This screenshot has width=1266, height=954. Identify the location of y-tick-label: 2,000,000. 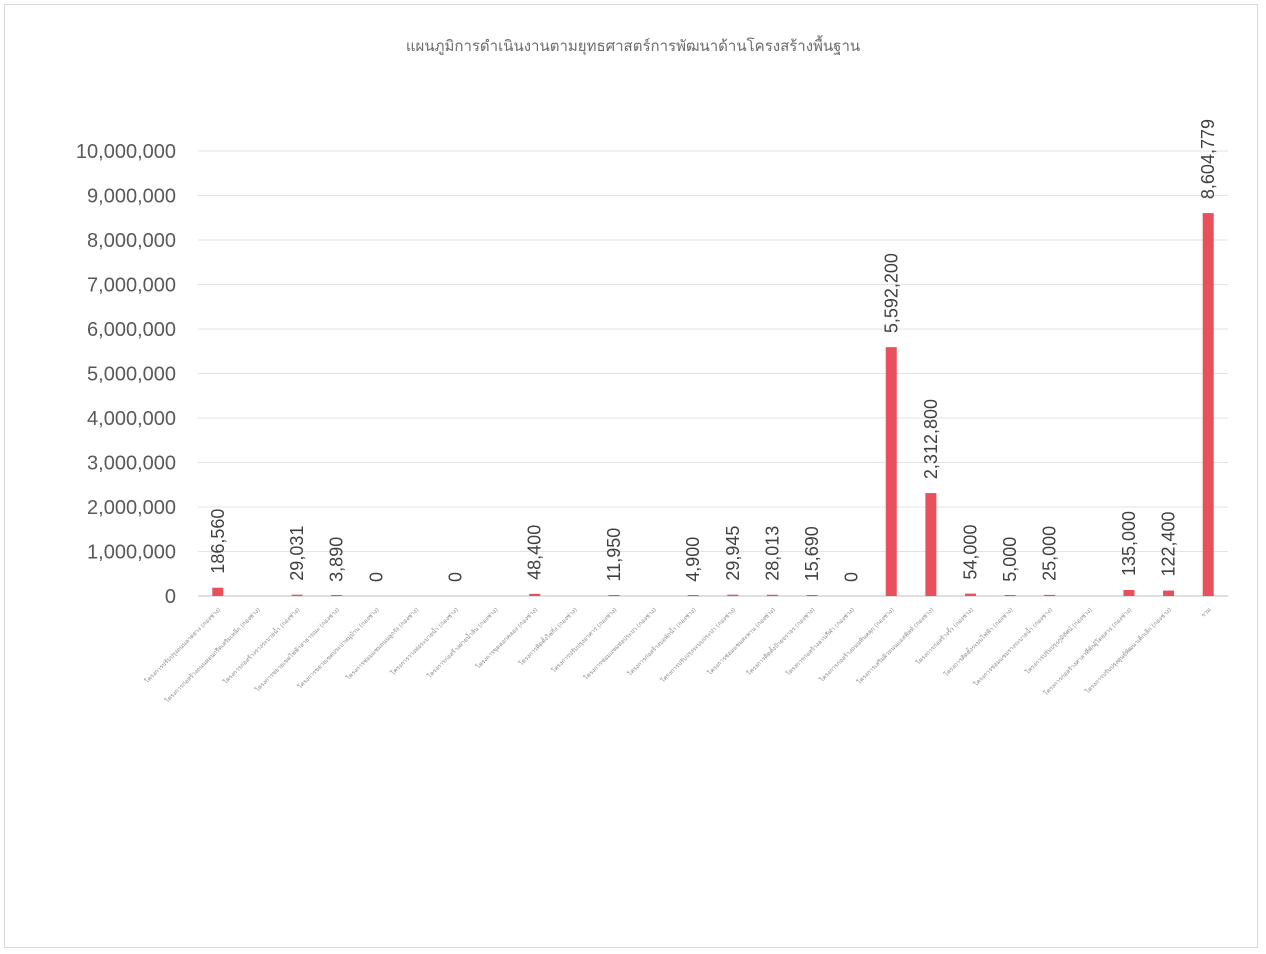
(131, 508).